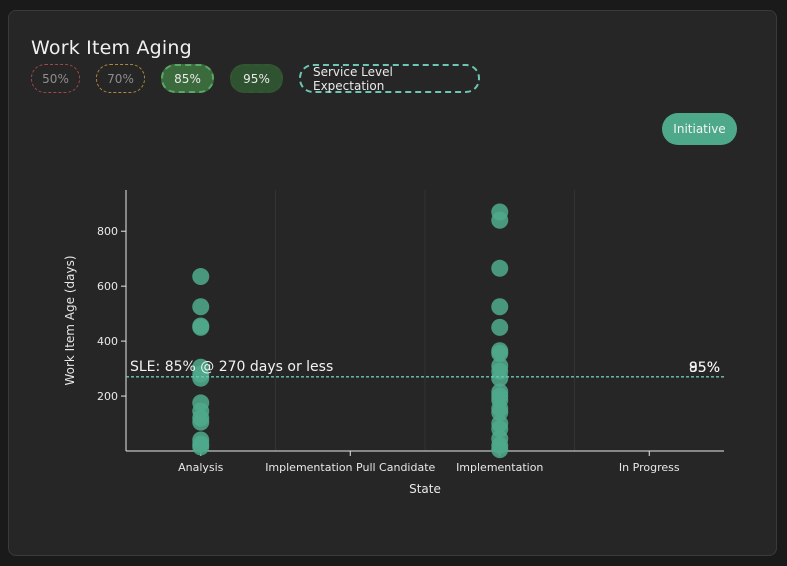 The width and height of the screenshot is (787, 566). Describe the element at coordinates (425, 489) in the screenshot. I see `x-axis-label: State` at that location.